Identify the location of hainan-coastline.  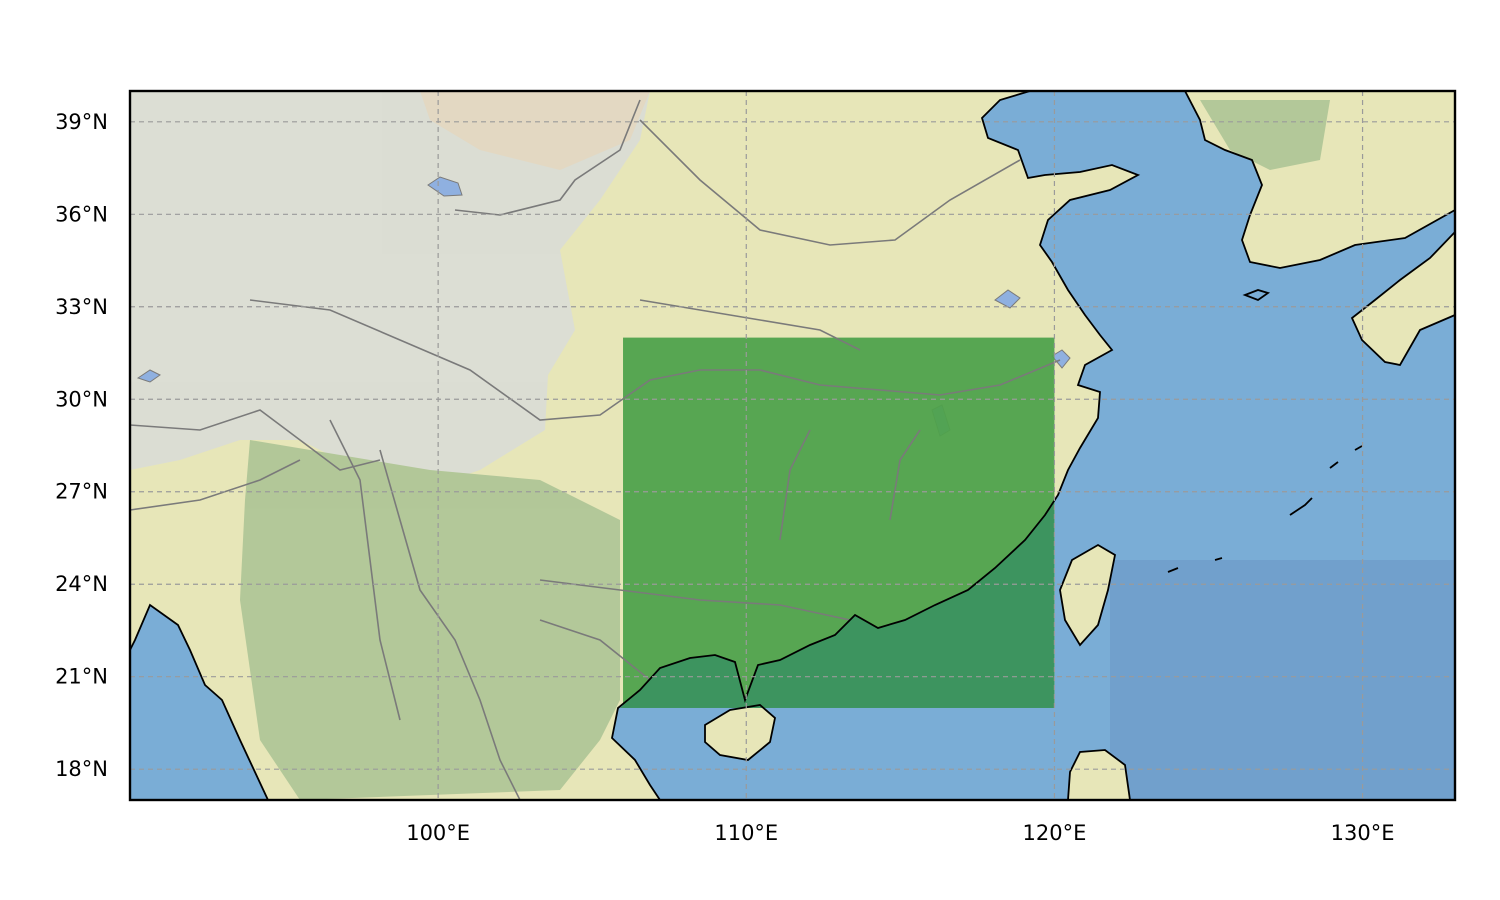
(740, 732).